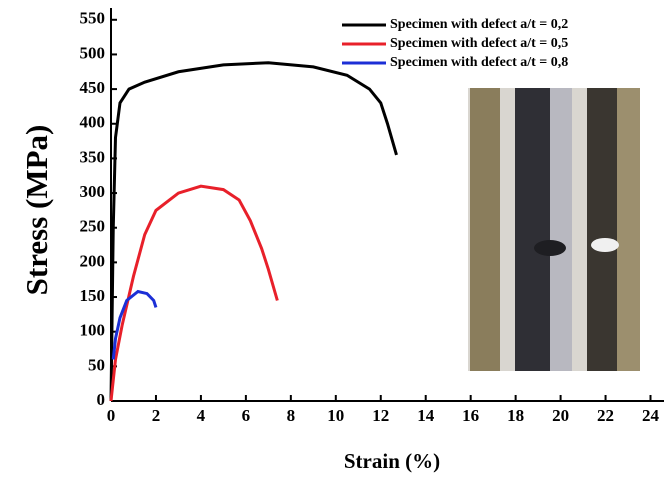 The width and height of the screenshot is (664, 477). What do you see at coordinates (651, 415) in the screenshot?
I see `x-tick-label: 24` at bounding box center [651, 415].